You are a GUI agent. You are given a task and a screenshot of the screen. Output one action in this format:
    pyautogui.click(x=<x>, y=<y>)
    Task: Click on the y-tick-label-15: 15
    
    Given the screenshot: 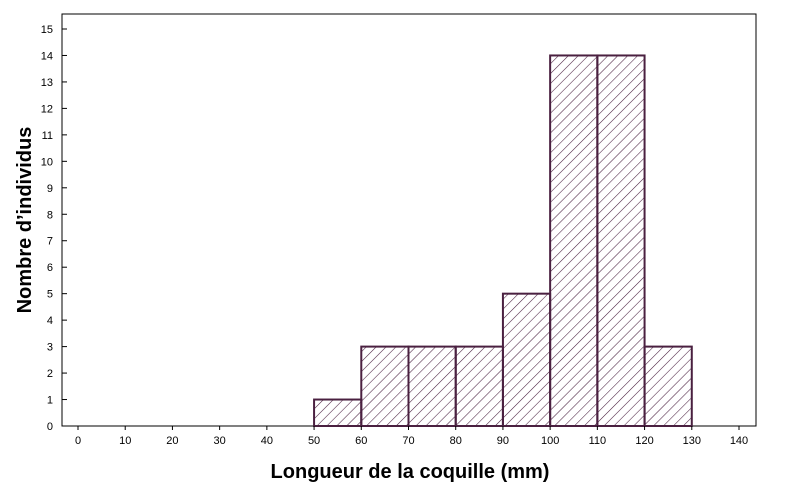 What is the action you would take?
    pyautogui.click(x=47, y=30)
    